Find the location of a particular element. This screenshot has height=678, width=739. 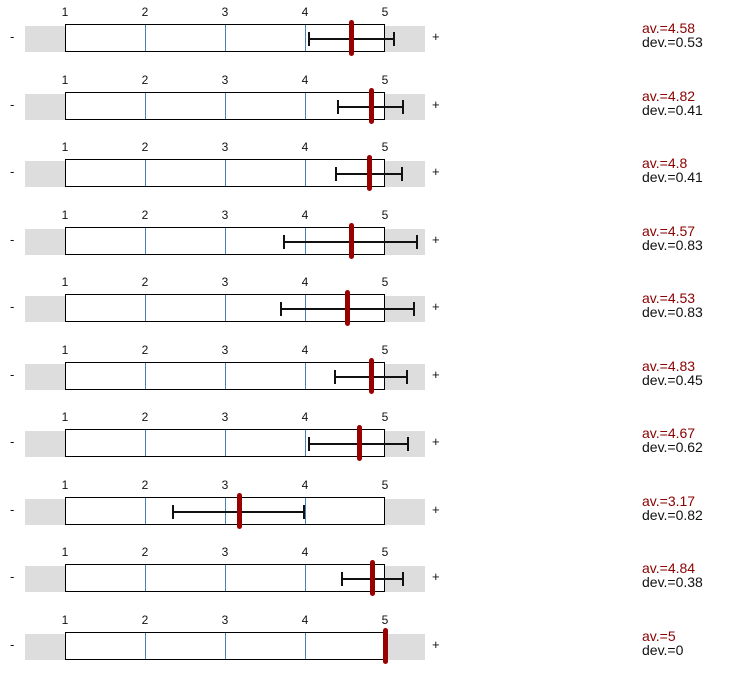

stats-block: av.=4.58 dev.=0.53 is located at coordinates (672, 35).